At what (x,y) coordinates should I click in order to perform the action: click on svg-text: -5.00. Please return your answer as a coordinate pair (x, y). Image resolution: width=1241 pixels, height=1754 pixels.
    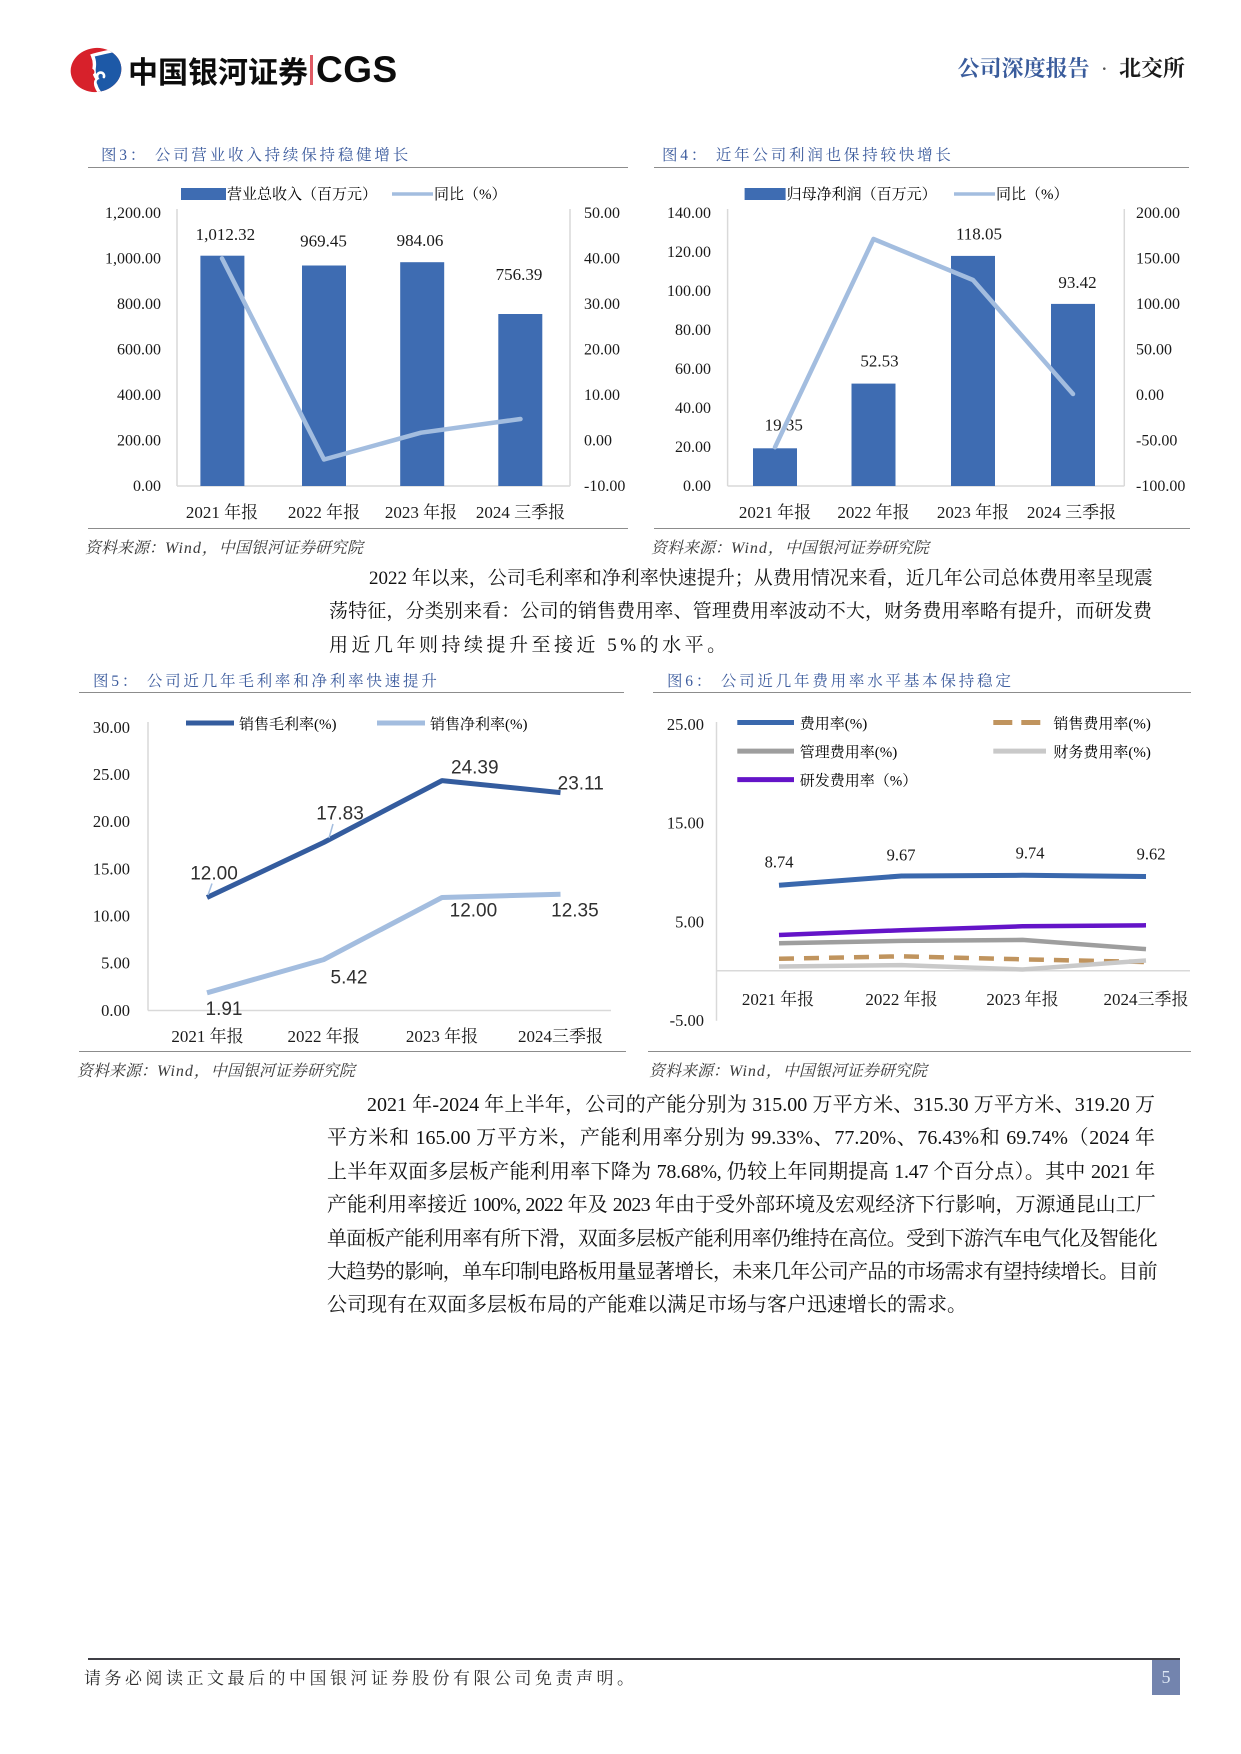
    Looking at the image, I should click on (687, 1020).